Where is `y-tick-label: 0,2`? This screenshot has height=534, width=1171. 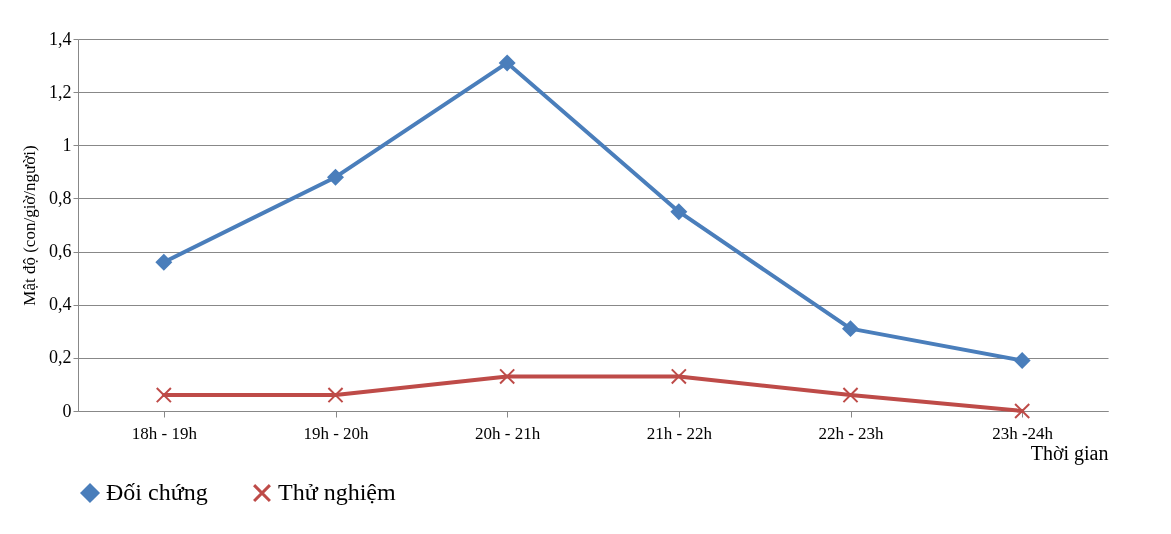
y-tick-label: 0,2 is located at coordinates (60, 357).